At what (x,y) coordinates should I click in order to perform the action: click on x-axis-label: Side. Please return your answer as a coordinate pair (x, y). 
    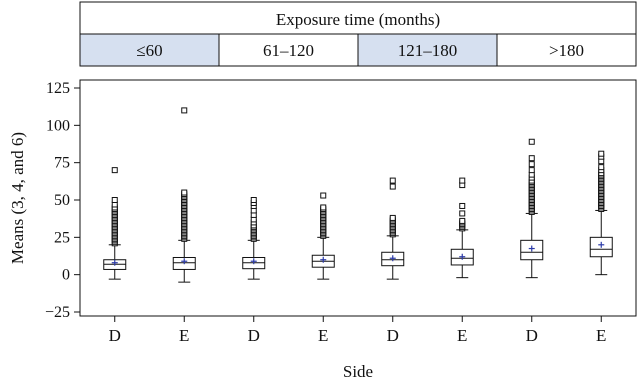
    Looking at the image, I should click on (358, 371).